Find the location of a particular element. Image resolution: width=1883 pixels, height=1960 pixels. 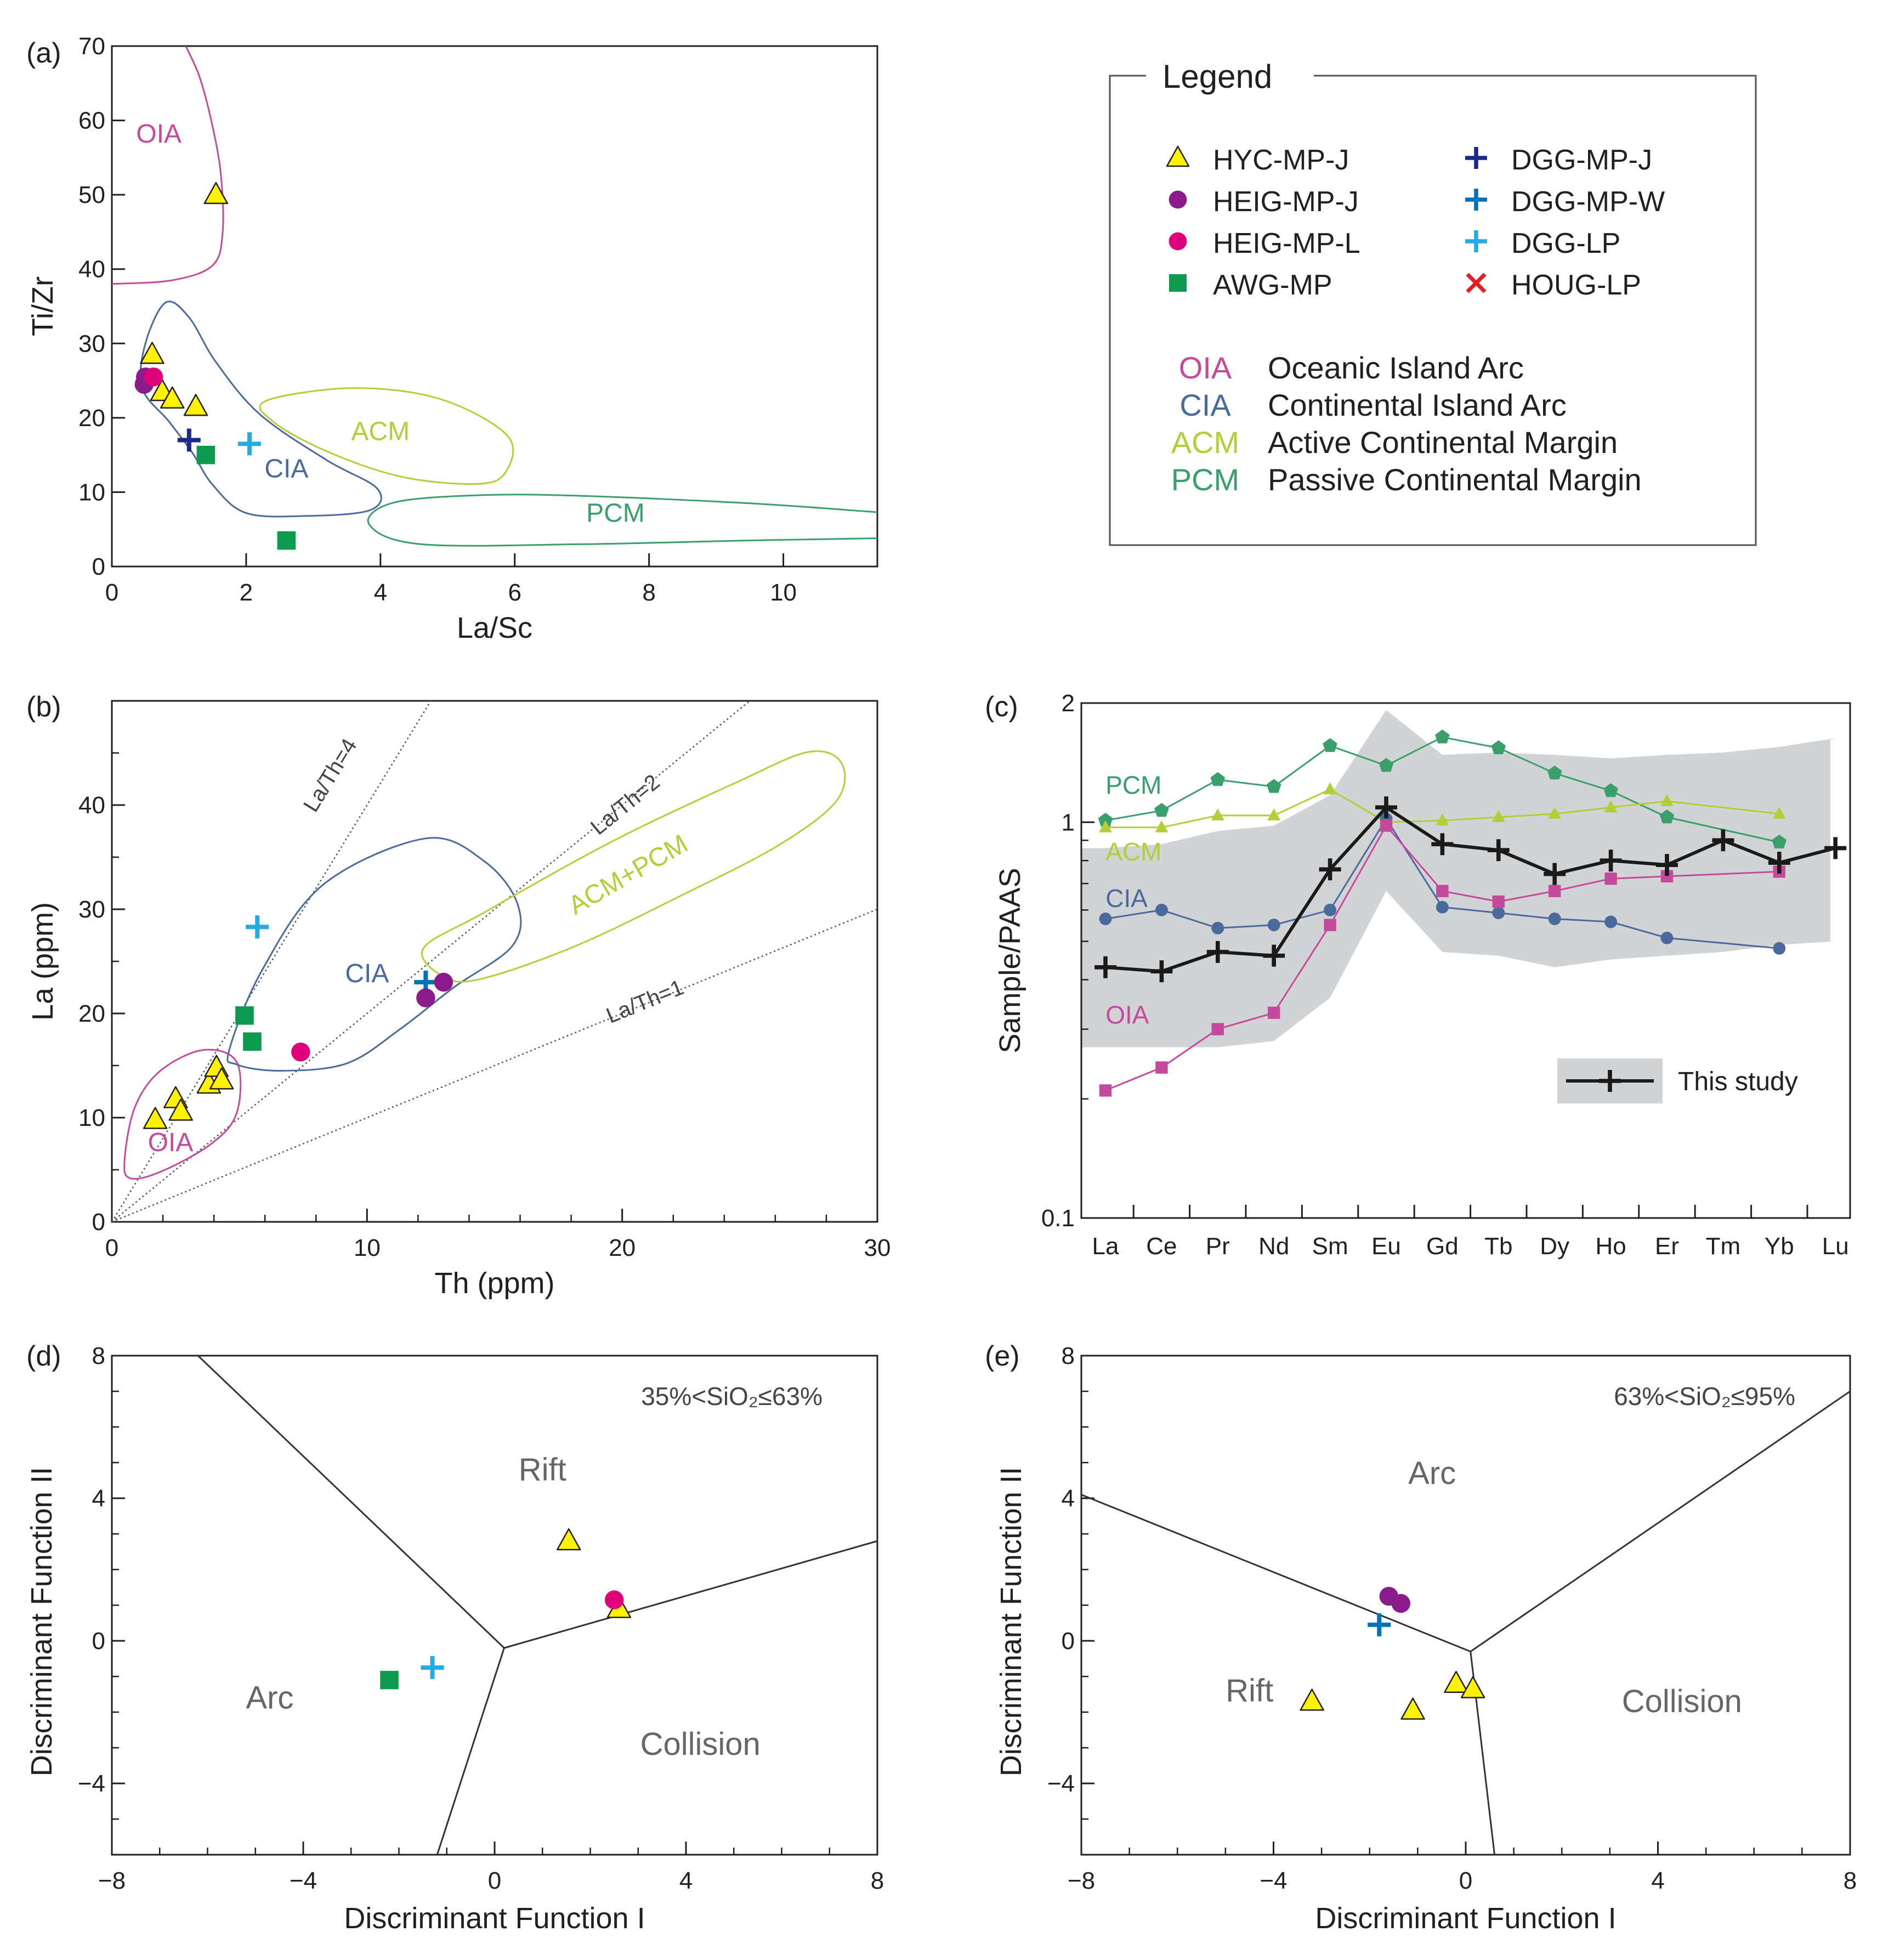

x-tick-label: 10 is located at coordinates (783, 592).